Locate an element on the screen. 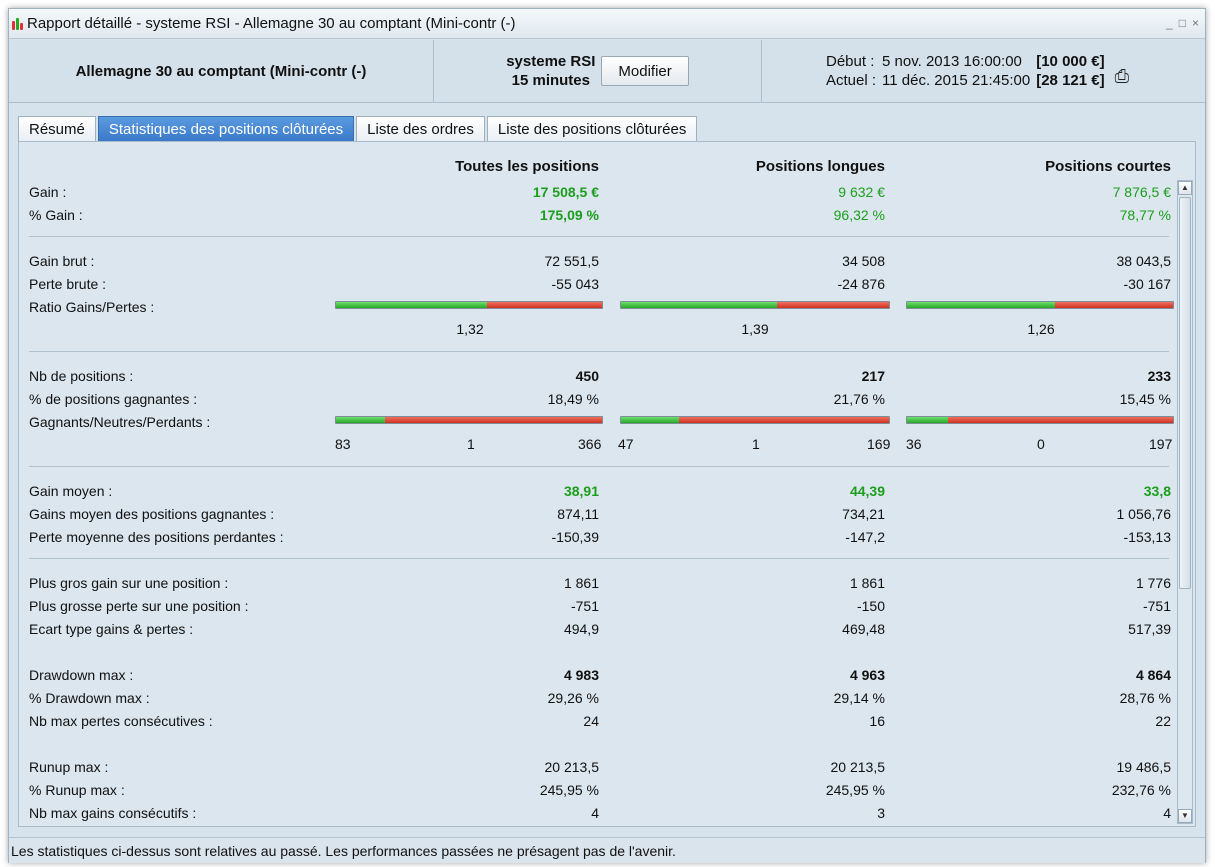 The width and height of the screenshot is (1215, 867). stat-row-runup: Runup max : 20 213,5 20 213,5 19 486,5 is located at coordinates (599, 767).